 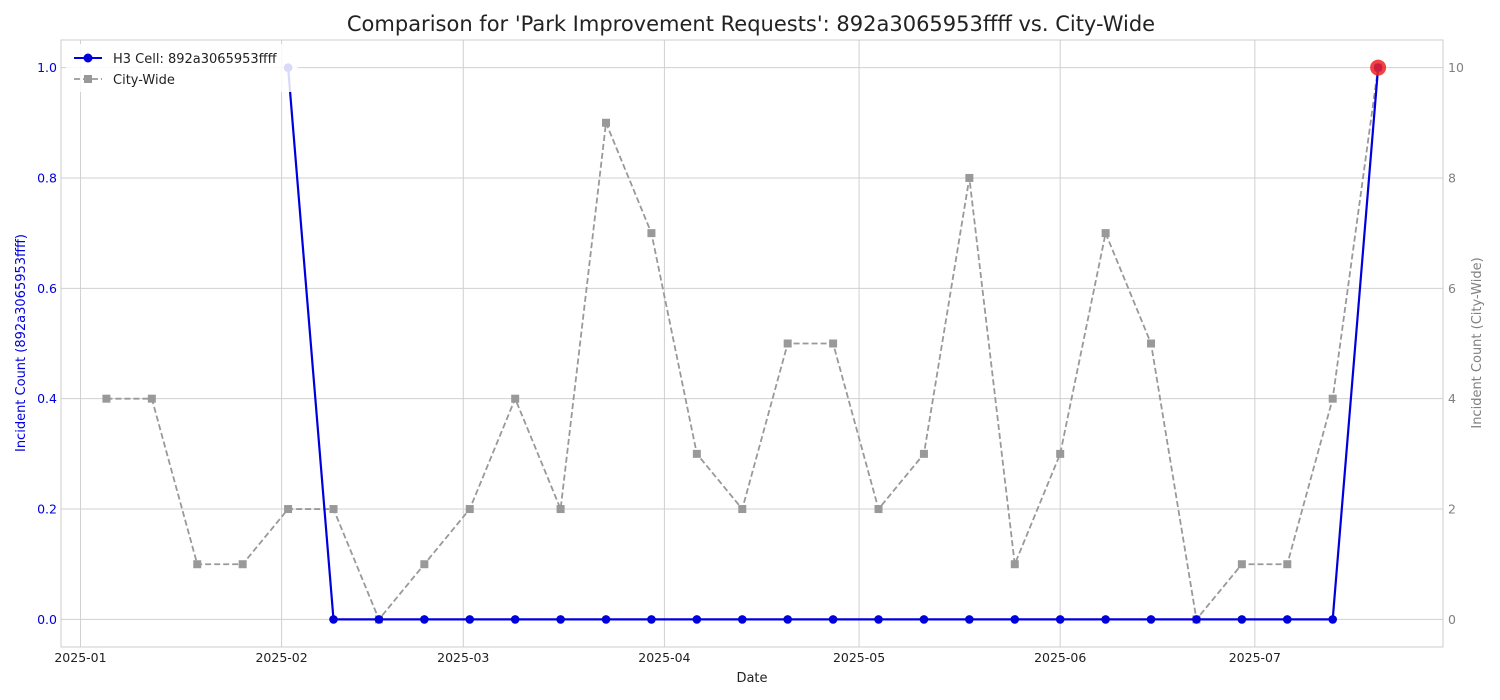 I want to click on x-tick-label: 2025-07, so click(x=1255, y=657).